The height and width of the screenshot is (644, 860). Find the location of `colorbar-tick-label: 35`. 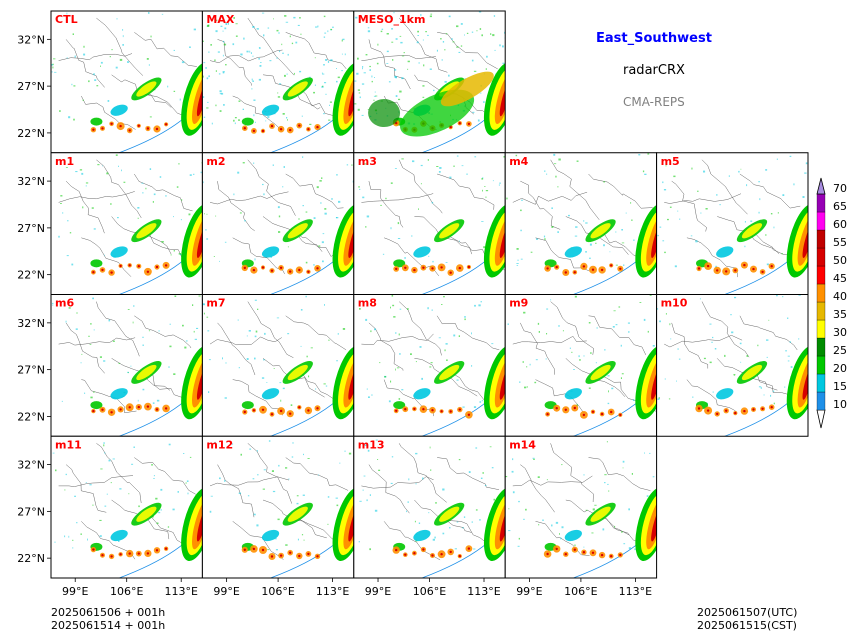

colorbar-tick-label: 35 is located at coordinates (840, 314).